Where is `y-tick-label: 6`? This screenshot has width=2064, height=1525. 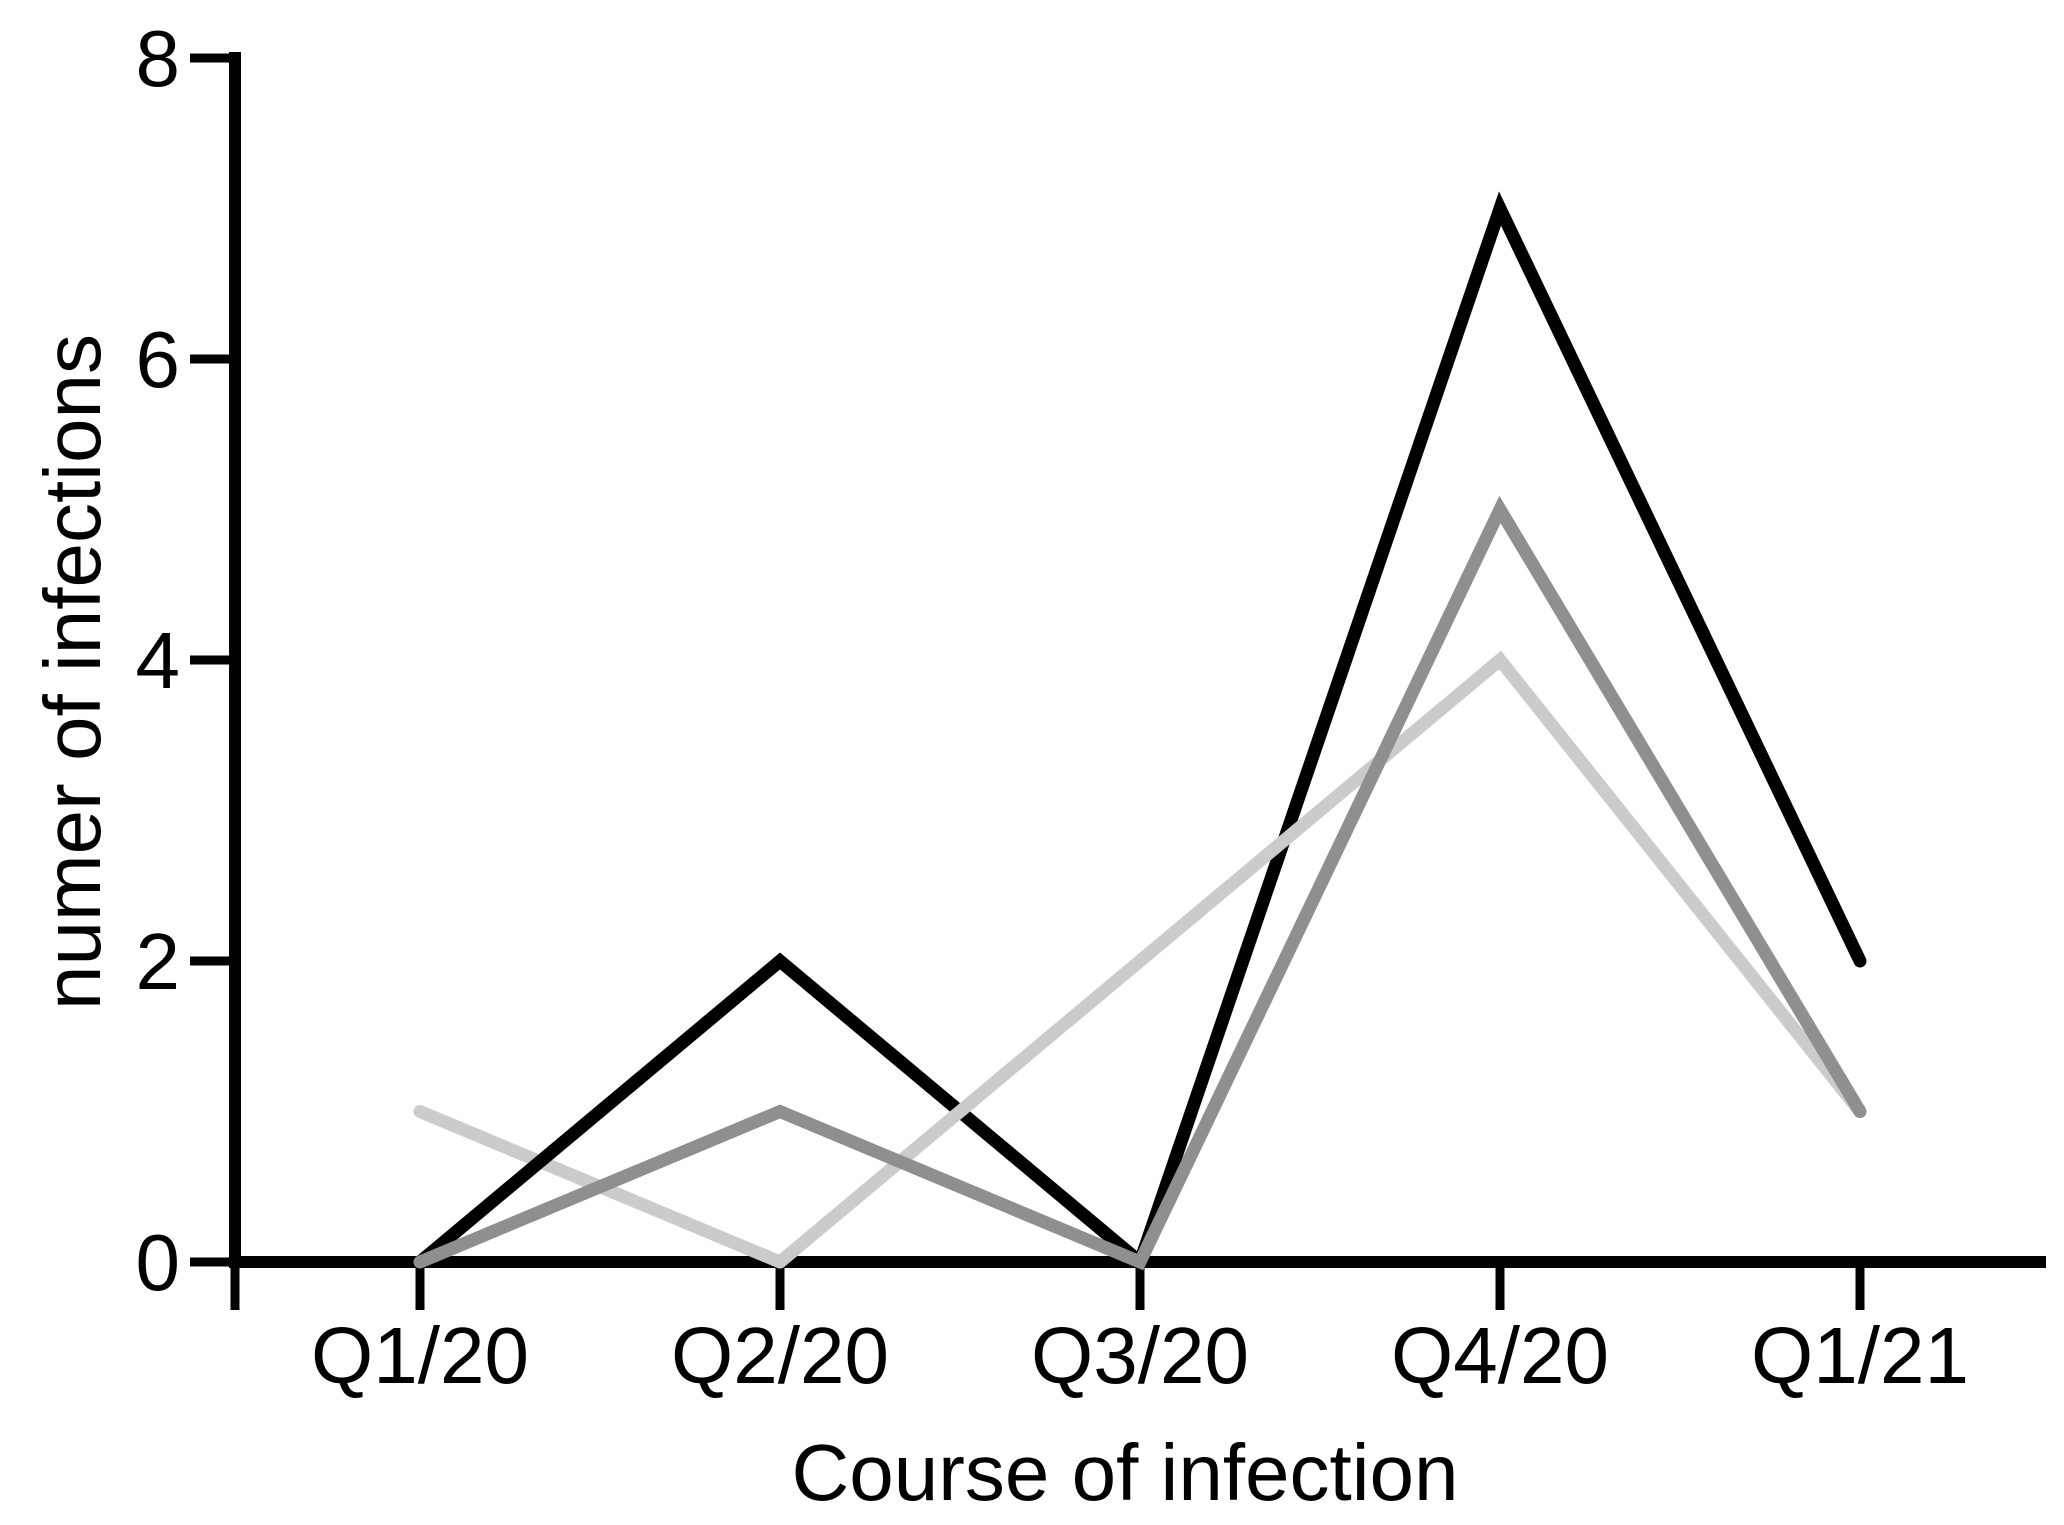
y-tick-label: 6 is located at coordinates (158, 359).